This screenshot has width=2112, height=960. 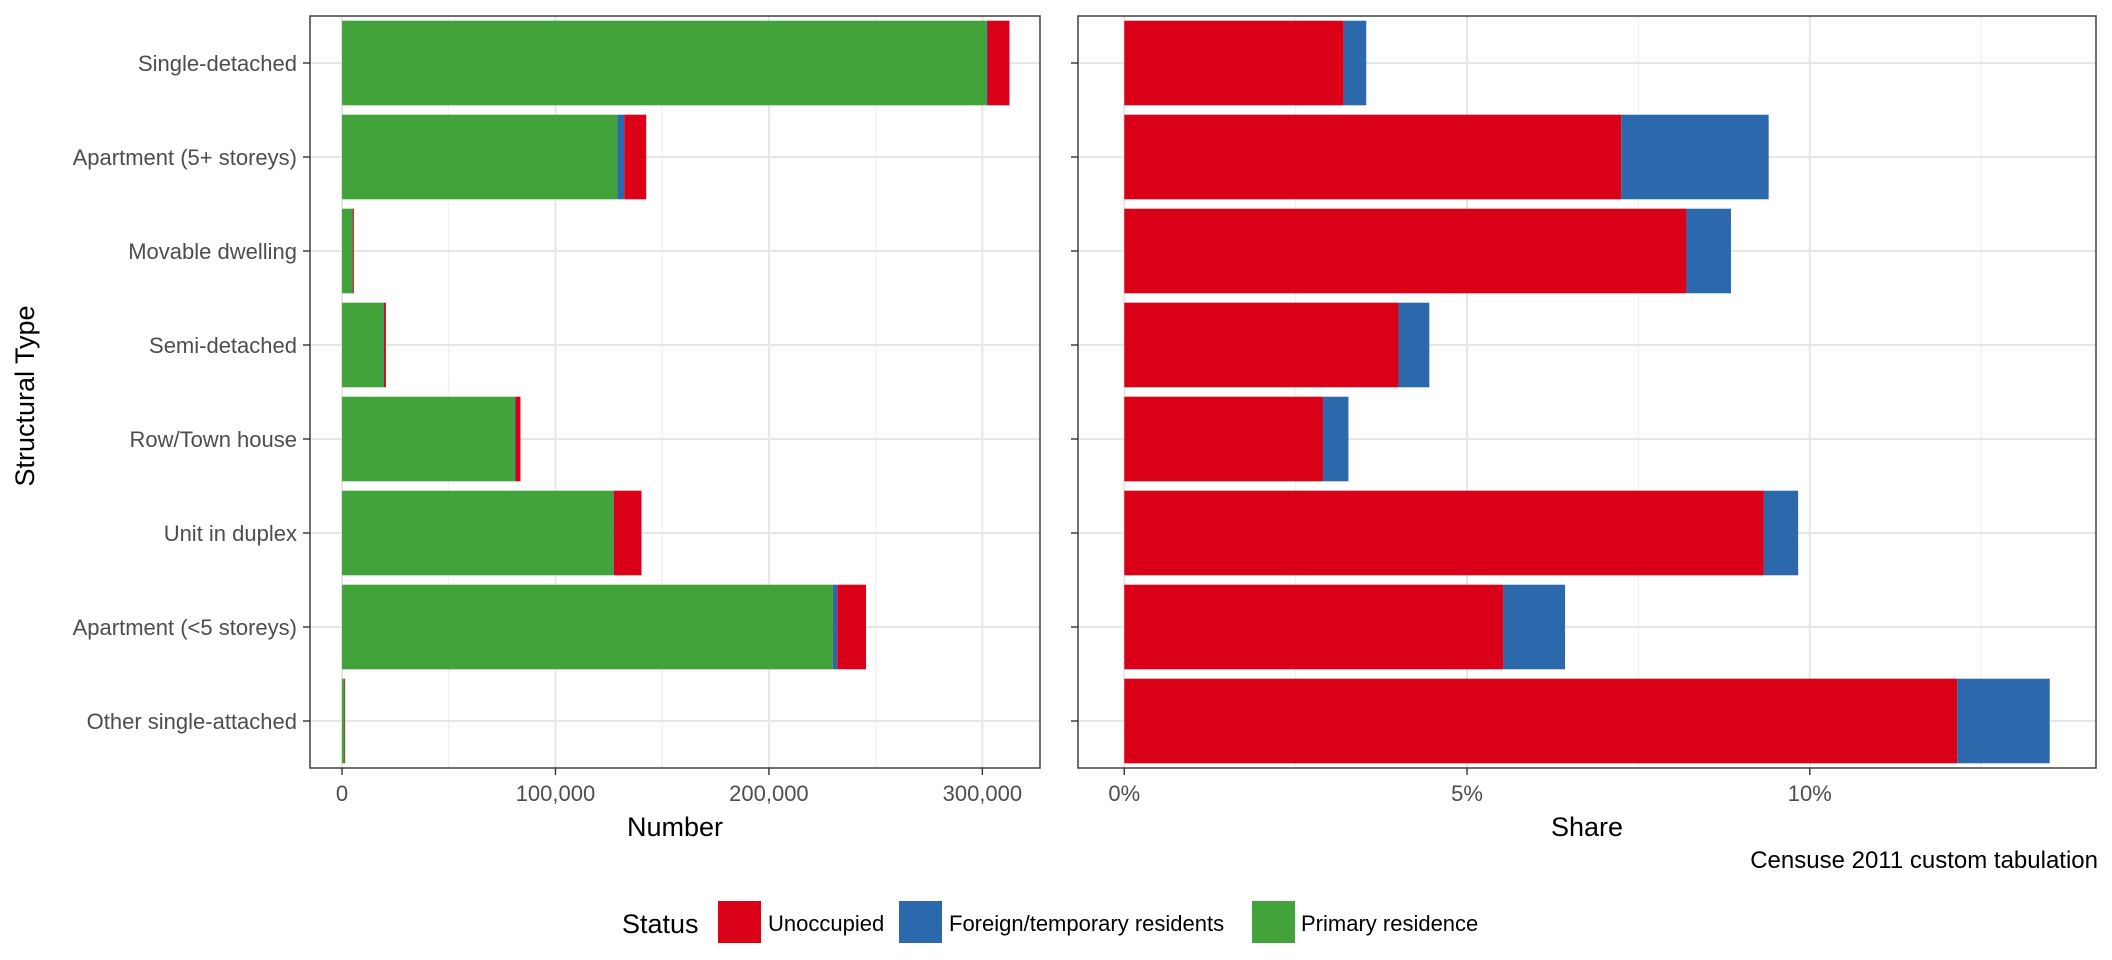 I want to click on y-tick-label: Other single-attached, so click(x=192, y=721).